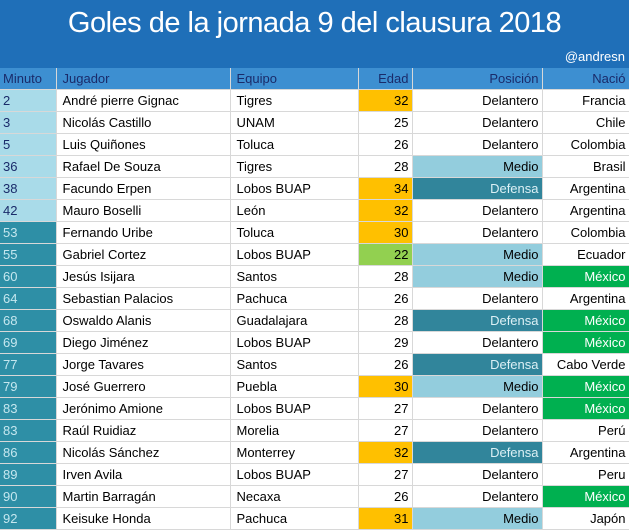 The width and height of the screenshot is (629, 530). What do you see at coordinates (294, 430) in the screenshot?
I see `cell-equipo: Morelia` at bounding box center [294, 430].